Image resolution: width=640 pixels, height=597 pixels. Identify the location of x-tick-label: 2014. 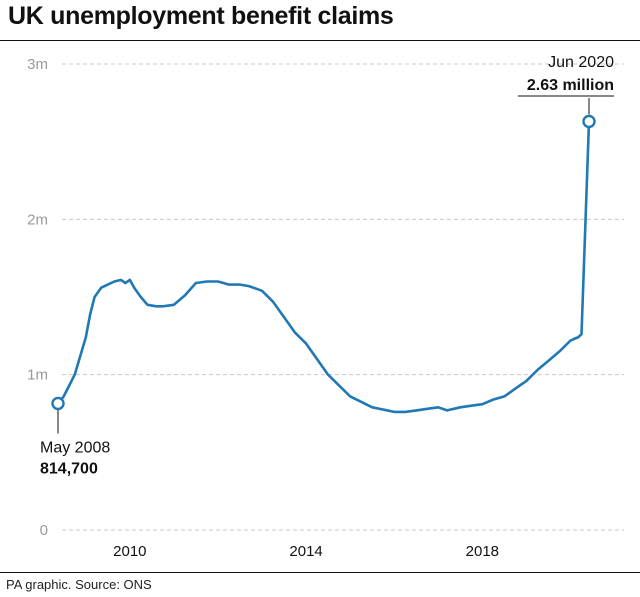
(305, 551).